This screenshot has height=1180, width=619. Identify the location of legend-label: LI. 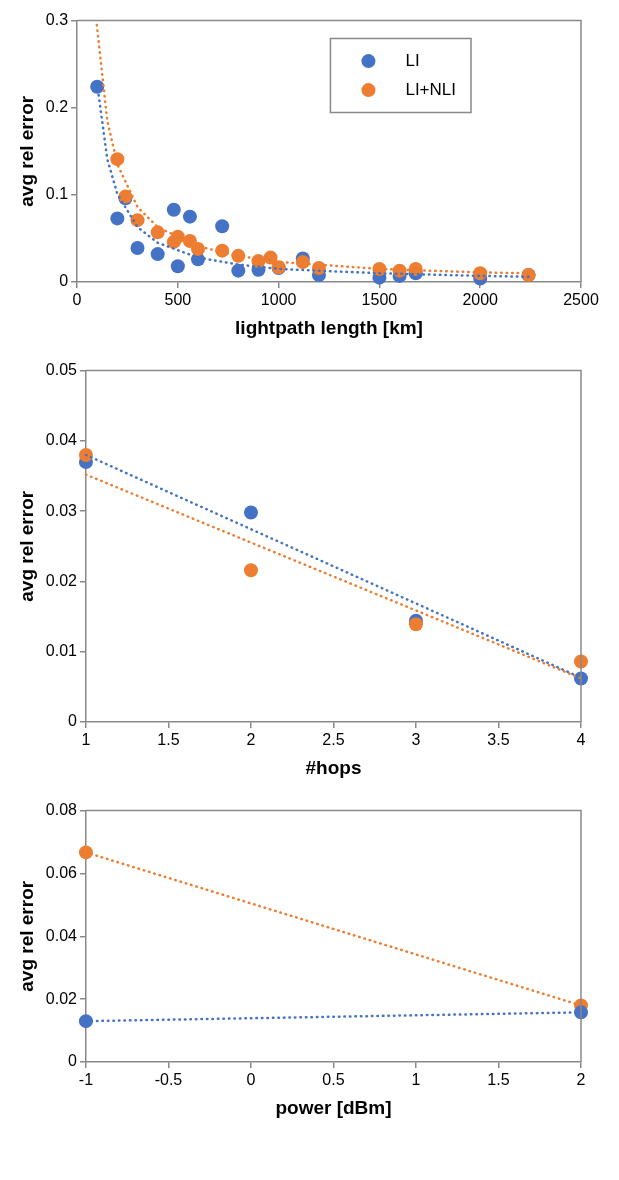
(412, 60).